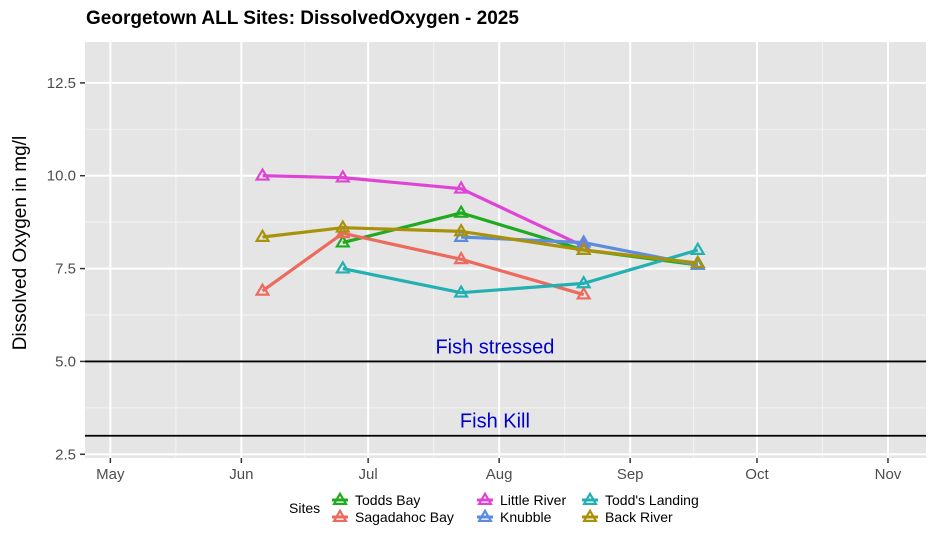  I want to click on legend-label: Back River, so click(639, 517).